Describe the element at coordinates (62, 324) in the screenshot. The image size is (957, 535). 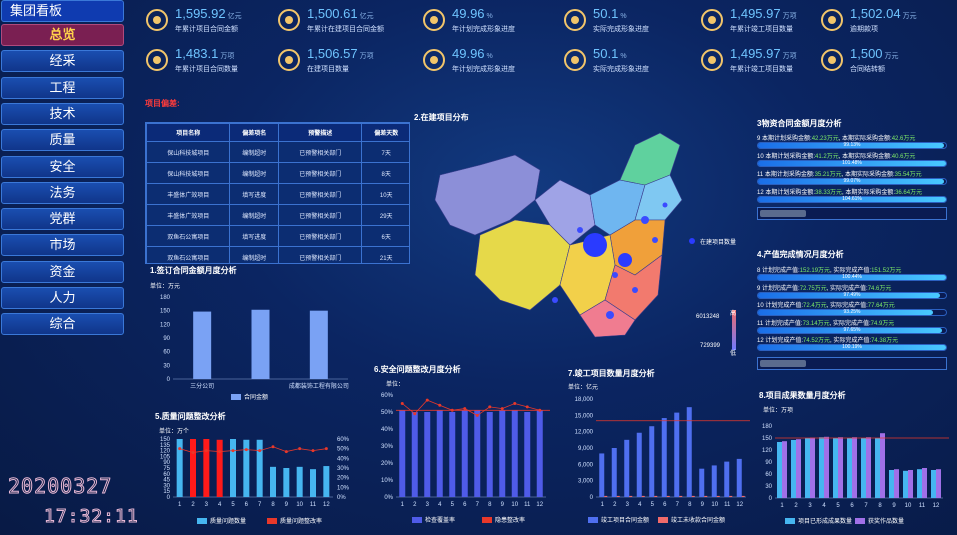
I see `sidebar-item-11: 综合` at that location.